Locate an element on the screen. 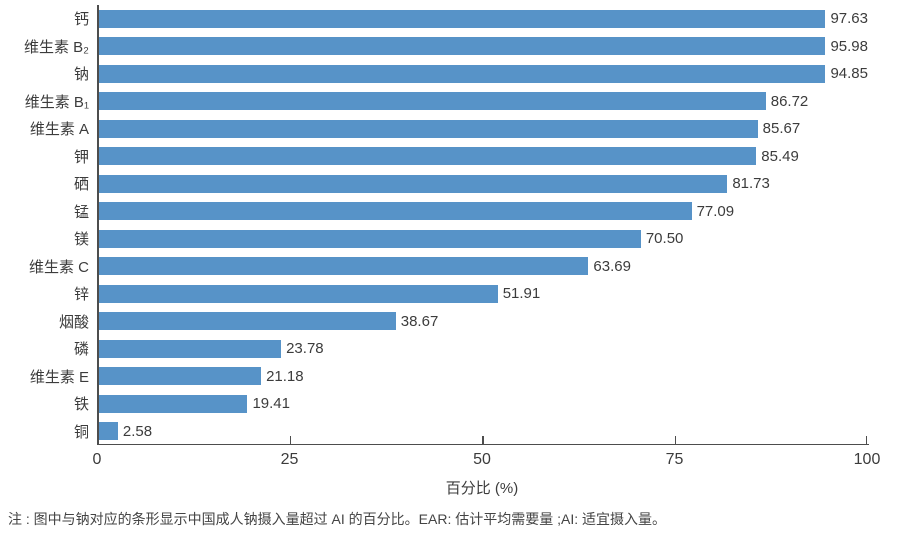 The height and width of the screenshot is (539, 908). bar-cell: 85.49 is located at coordinates (483, 157).